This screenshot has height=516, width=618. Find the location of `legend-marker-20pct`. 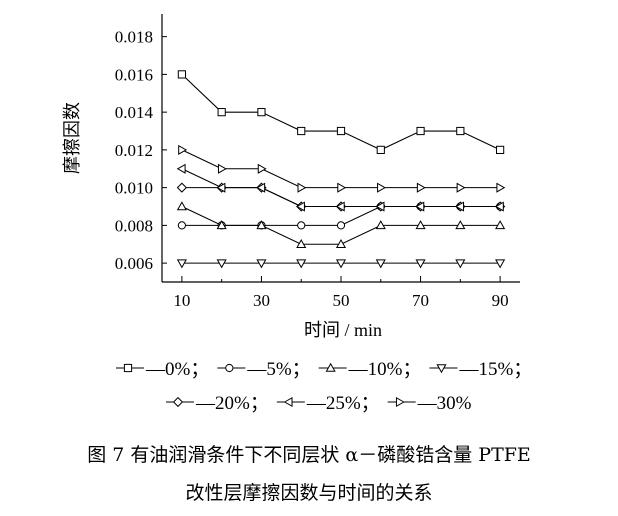

legend-marker-20pct is located at coordinates (178, 402).